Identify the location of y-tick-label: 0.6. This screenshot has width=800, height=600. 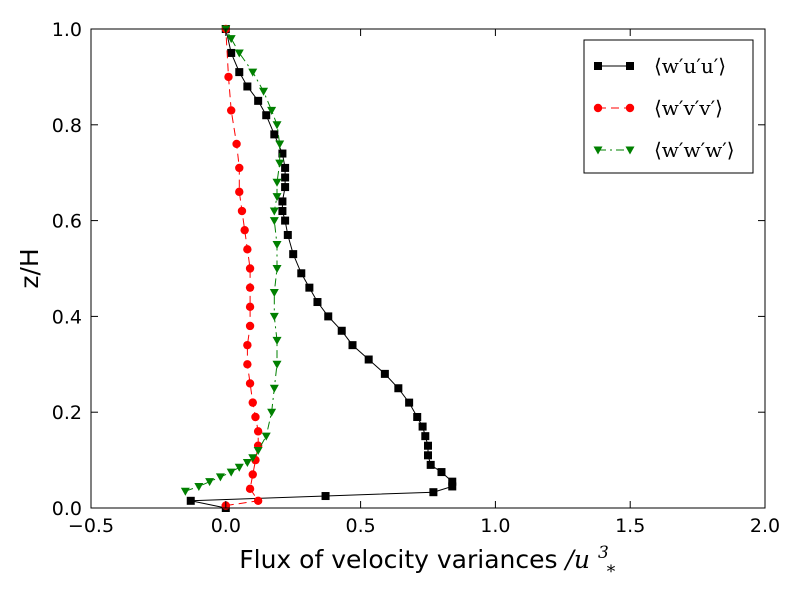
(67, 222).